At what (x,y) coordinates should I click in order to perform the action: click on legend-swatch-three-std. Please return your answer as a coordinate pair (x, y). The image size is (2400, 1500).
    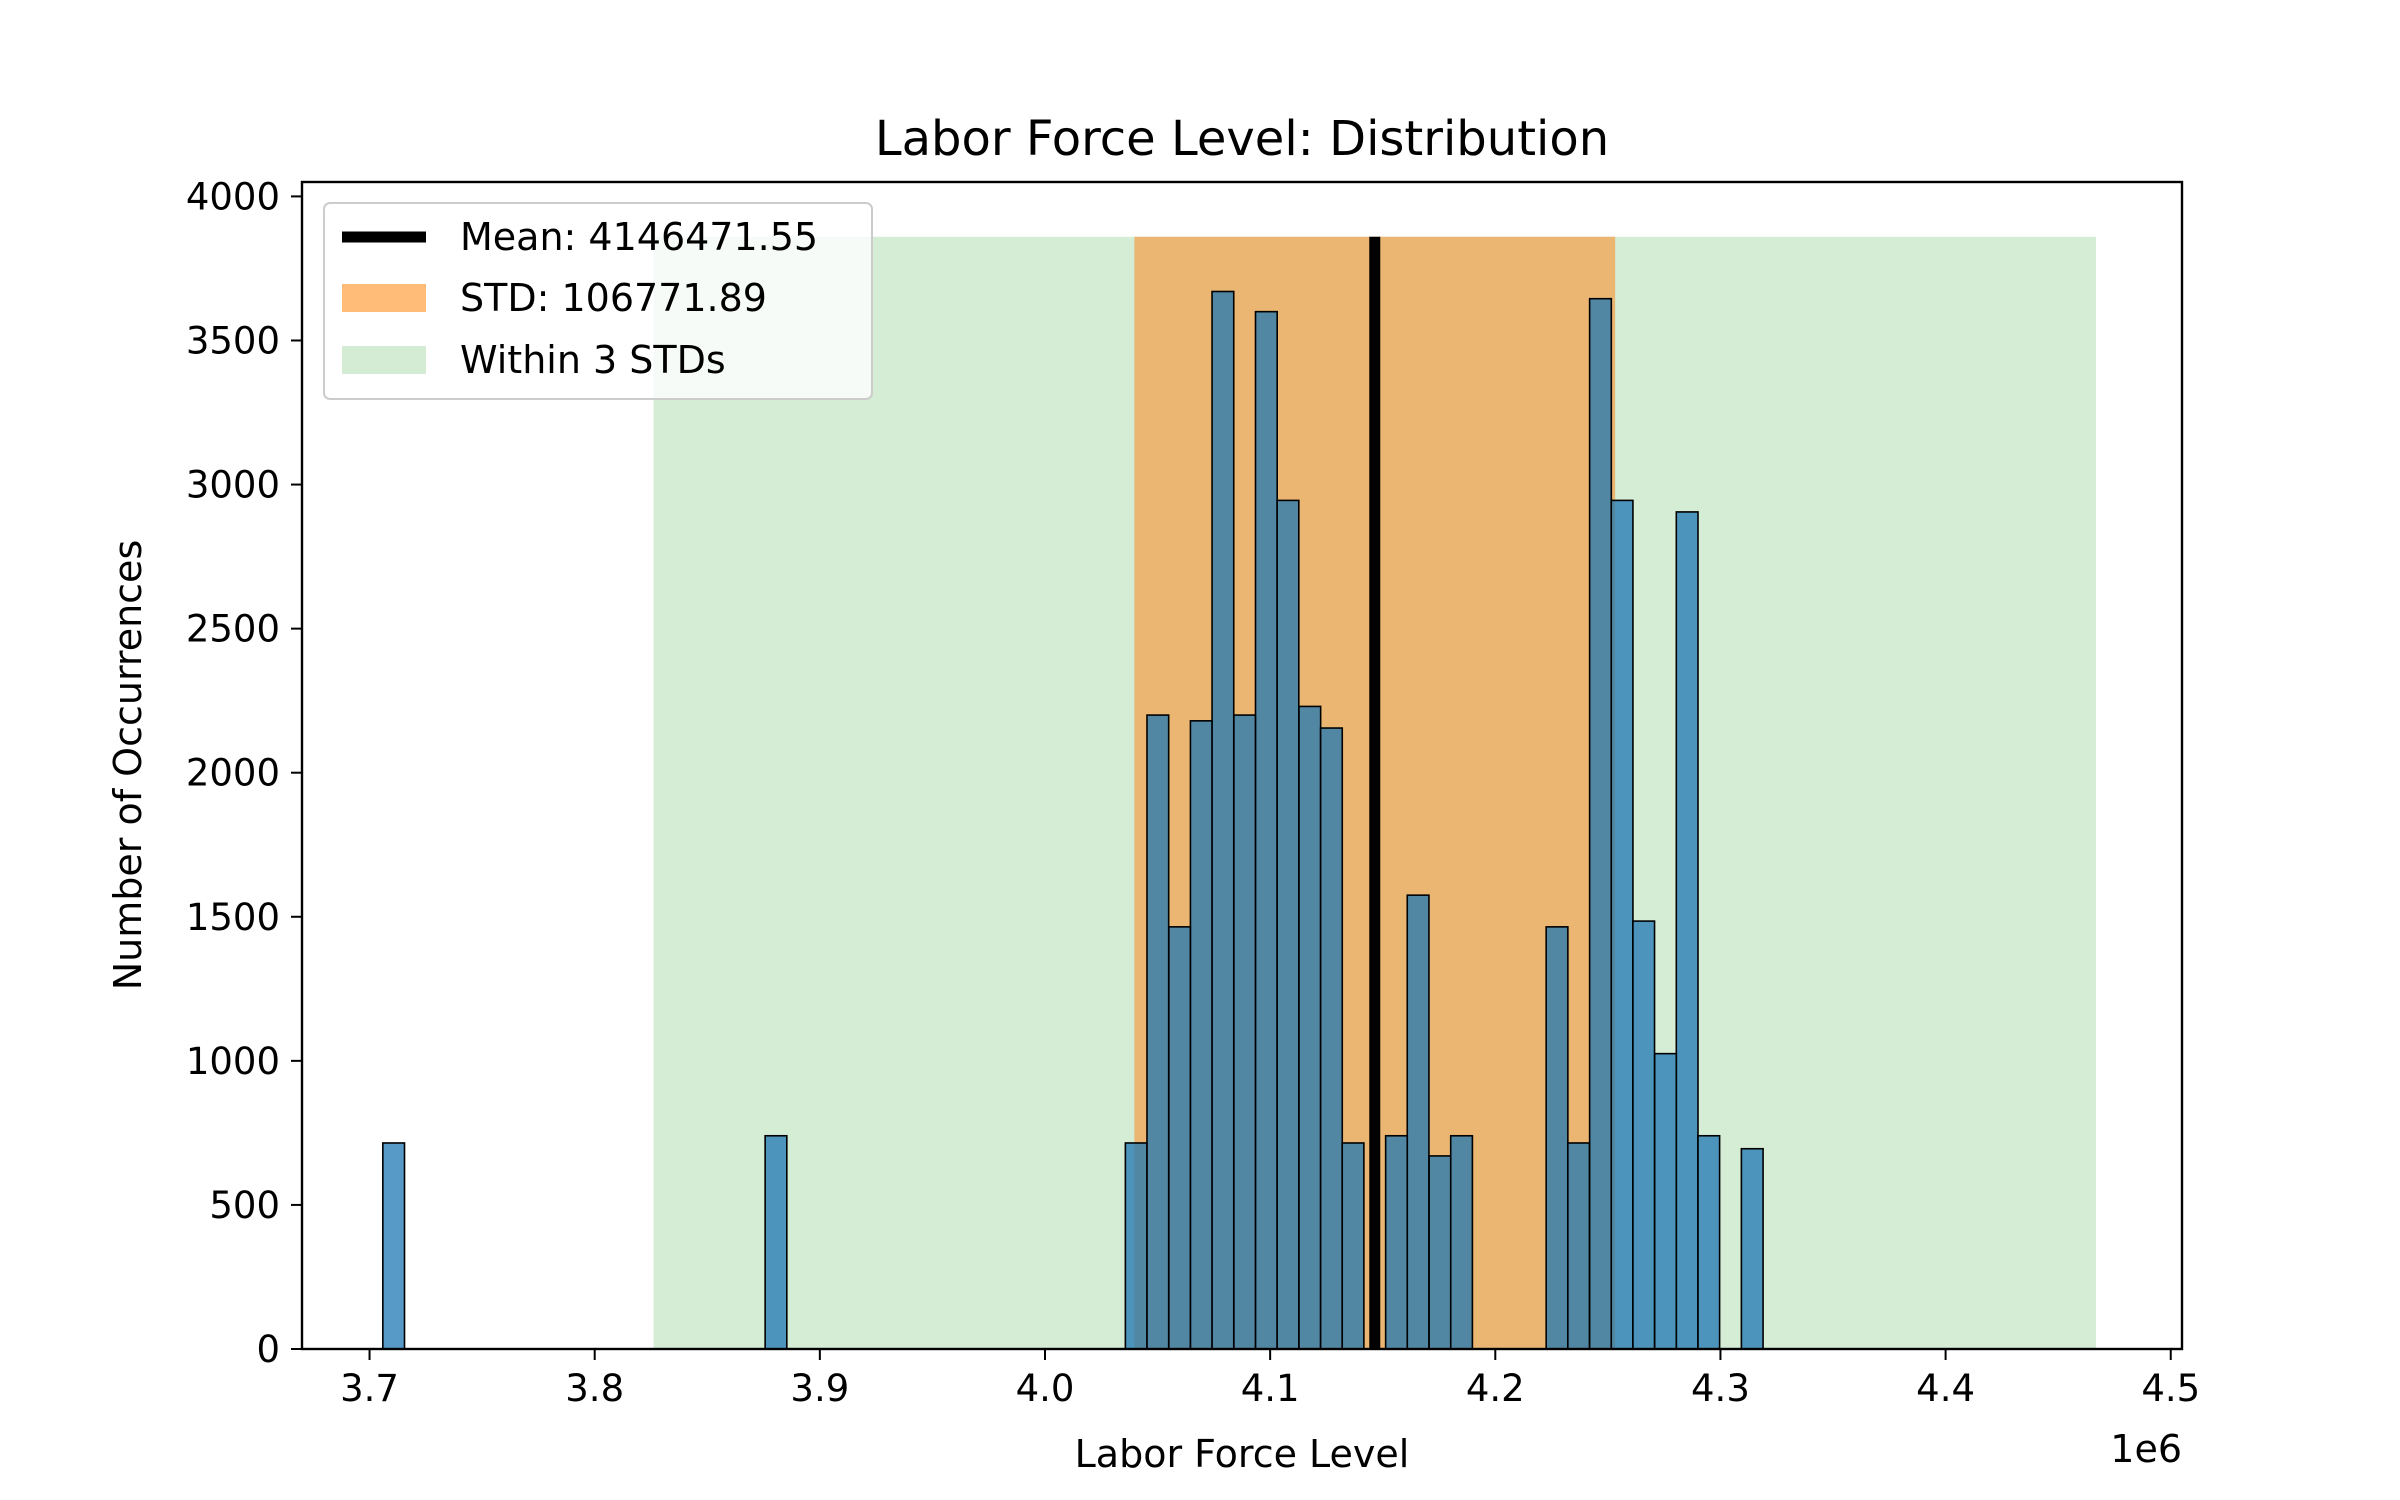
    Looking at the image, I should click on (384, 360).